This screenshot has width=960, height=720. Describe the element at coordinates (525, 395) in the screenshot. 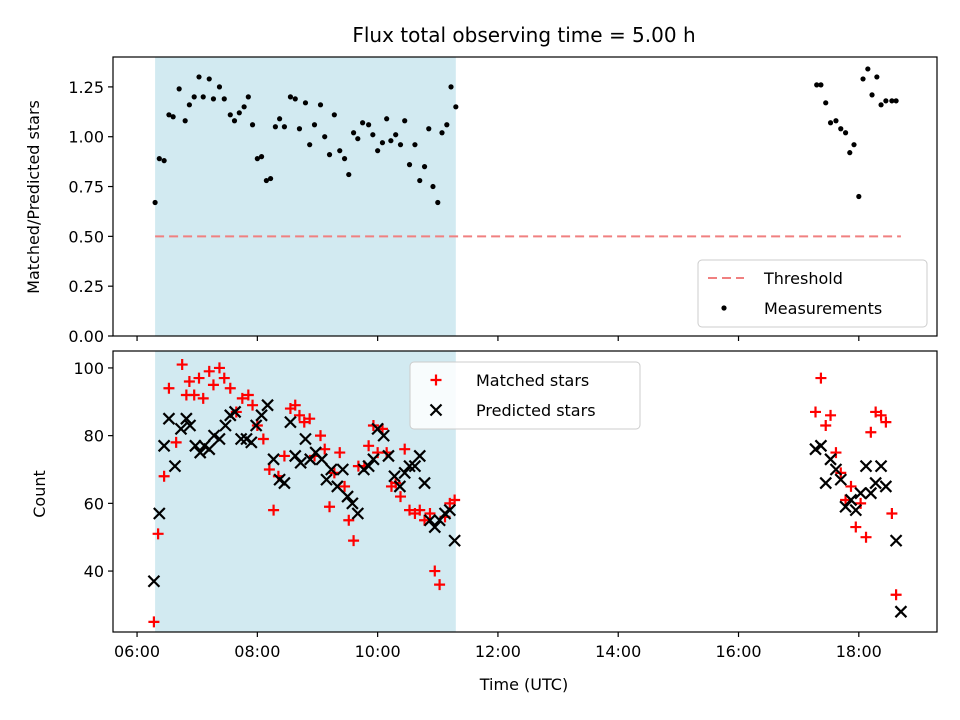

I see `legend-bottom: Matched stars Predicted stars` at that location.